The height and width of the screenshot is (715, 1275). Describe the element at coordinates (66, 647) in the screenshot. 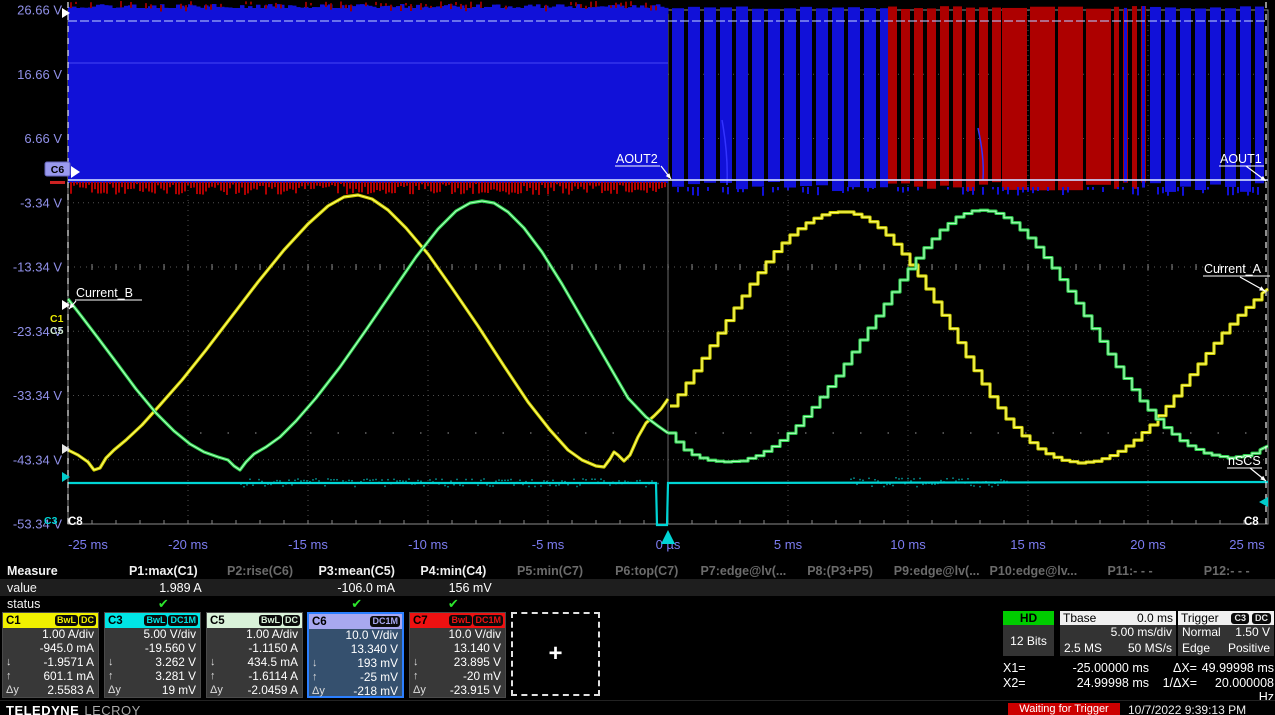

I see `channel-offset: -945.0 mA` at that location.